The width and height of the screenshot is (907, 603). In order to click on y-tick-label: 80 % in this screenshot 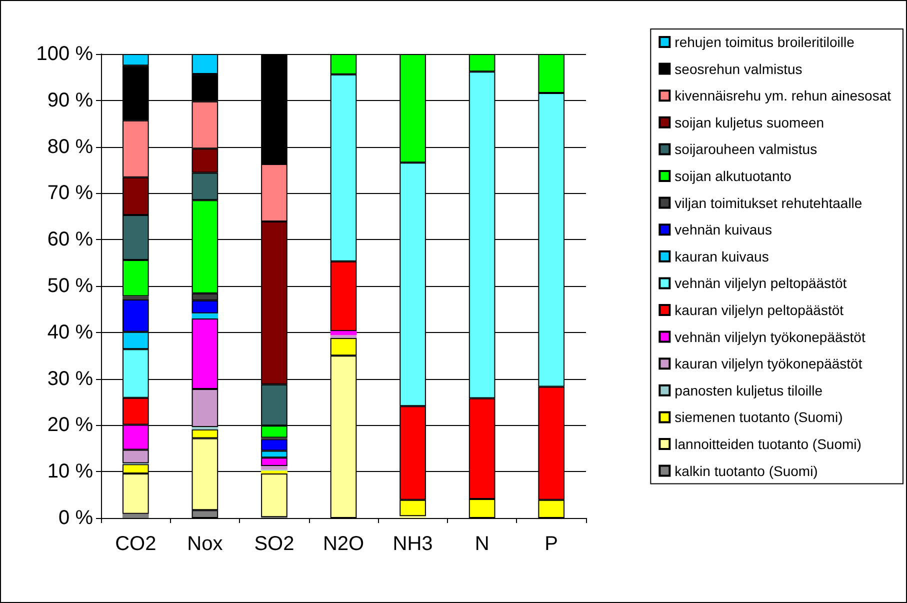, I will do `click(70, 147)`.